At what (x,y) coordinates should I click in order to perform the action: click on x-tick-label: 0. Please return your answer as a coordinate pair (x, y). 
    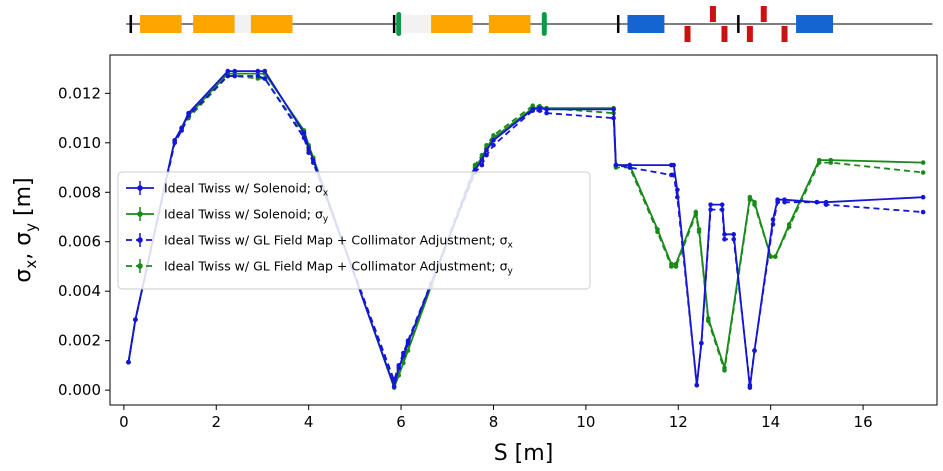
    Looking at the image, I should click on (124, 422).